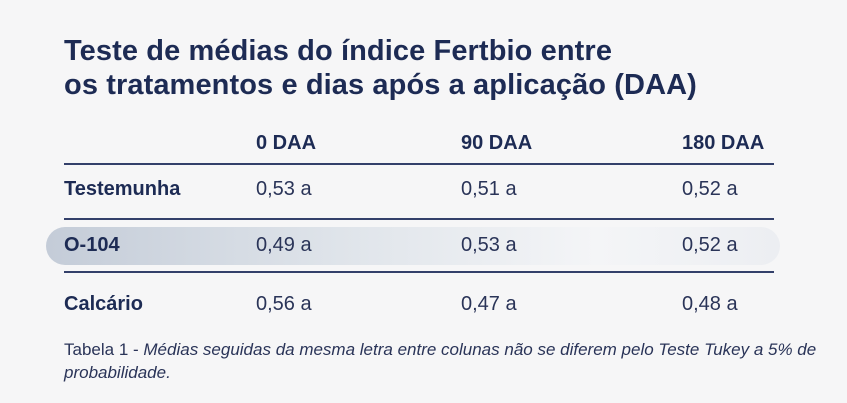 This screenshot has height=403, width=847. I want to click on row-label-testemunha: Testemunha, so click(122, 189).